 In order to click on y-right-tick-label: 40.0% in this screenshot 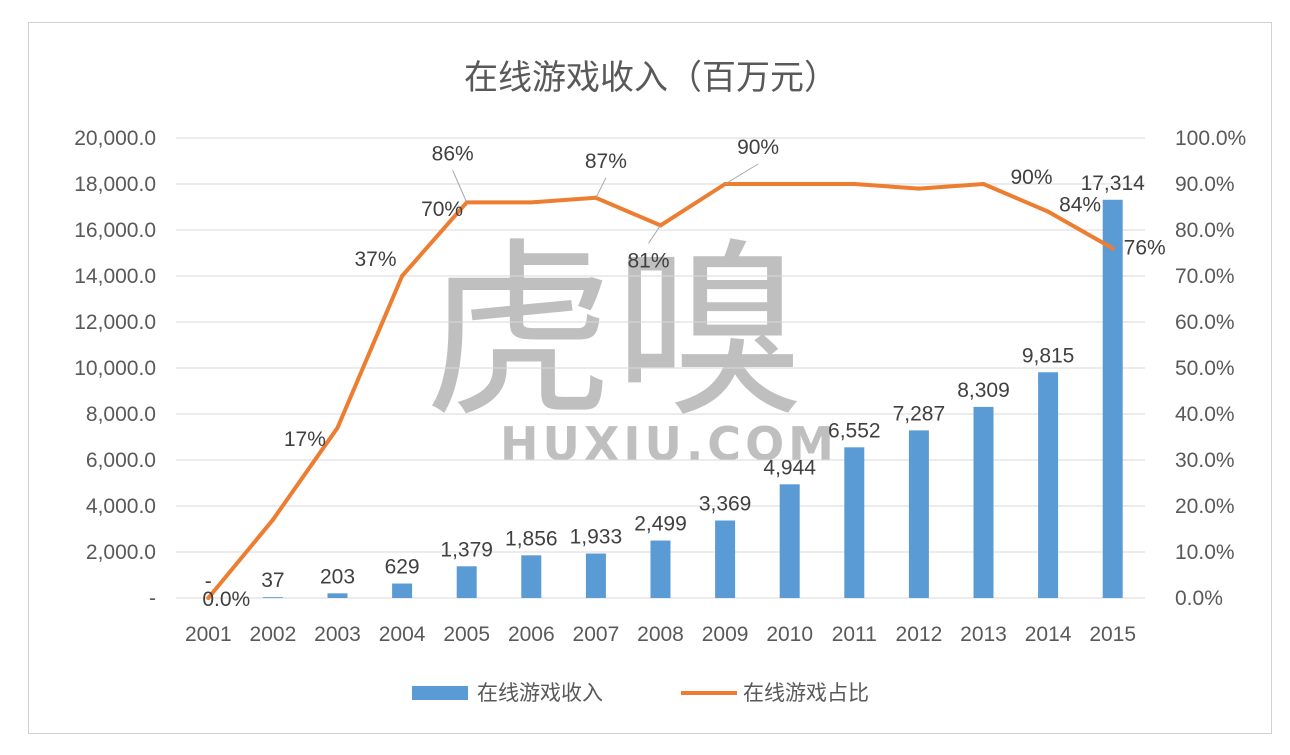, I will do `click(1205, 414)`.